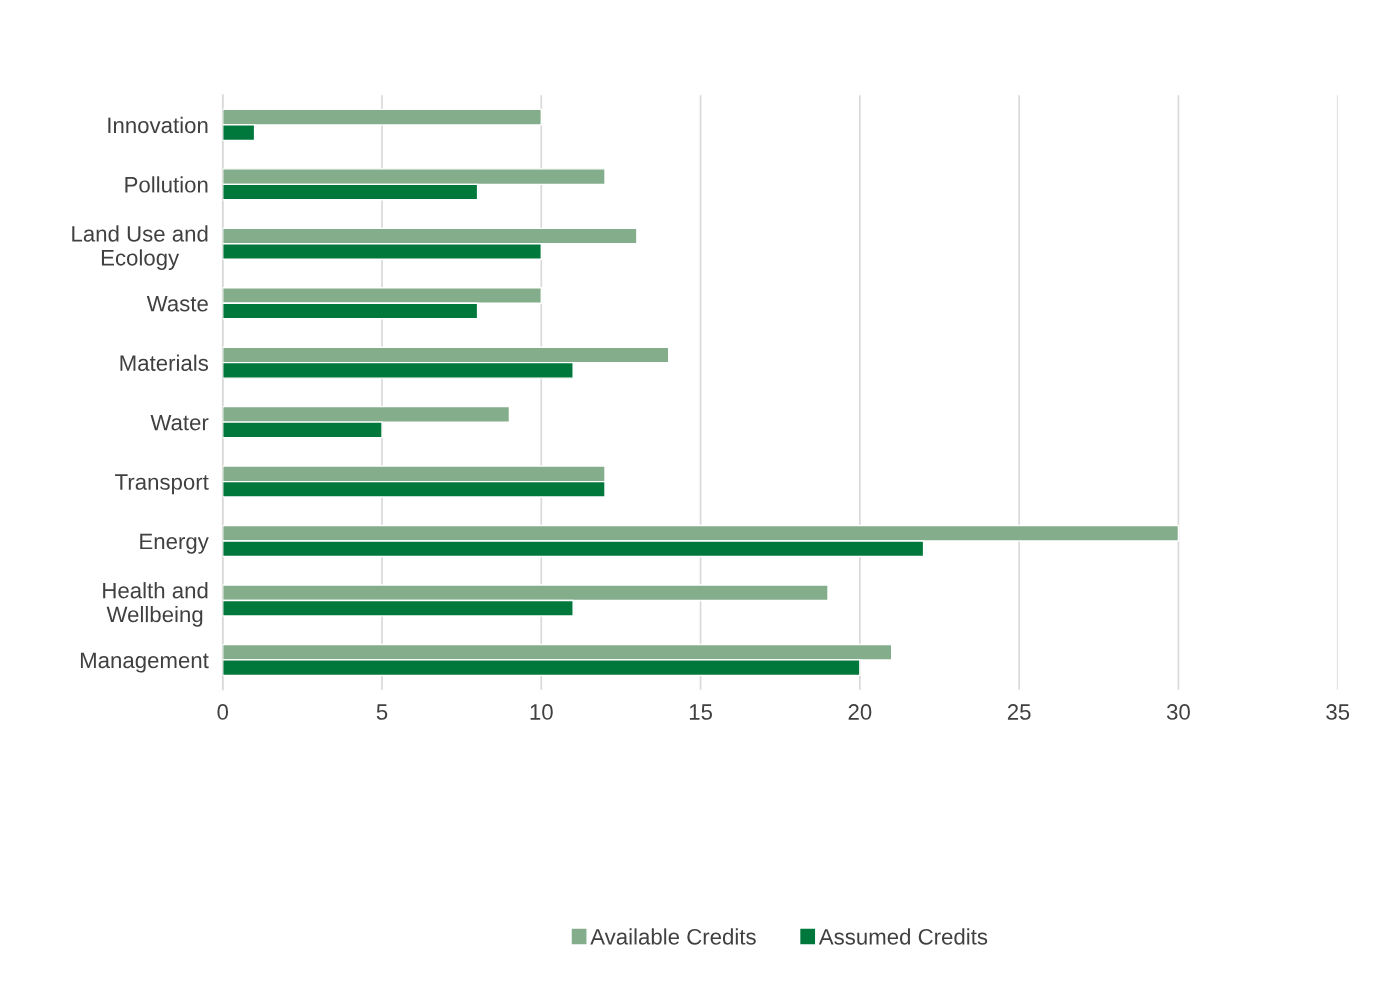  I want to click on legend-label: Available Credits, so click(673, 936).